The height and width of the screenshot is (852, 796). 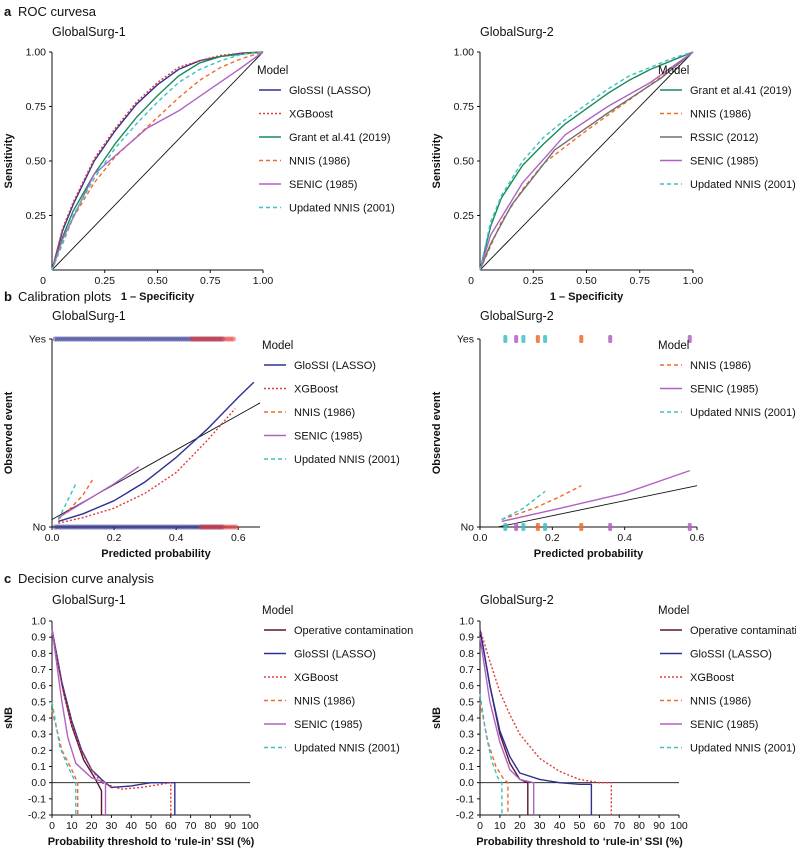 What do you see at coordinates (466, 638) in the screenshot?
I see `y-tick-label: 0.9` at bounding box center [466, 638].